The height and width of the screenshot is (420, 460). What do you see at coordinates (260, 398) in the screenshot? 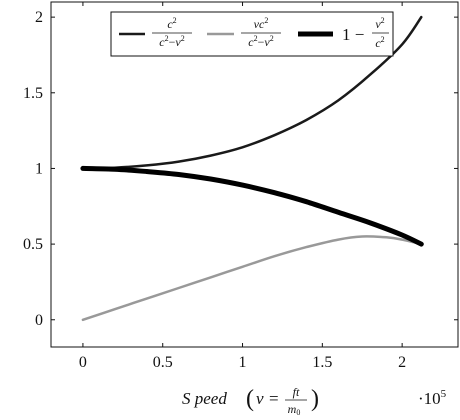
I see `svg-text: v` at bounding box center [260, 398].